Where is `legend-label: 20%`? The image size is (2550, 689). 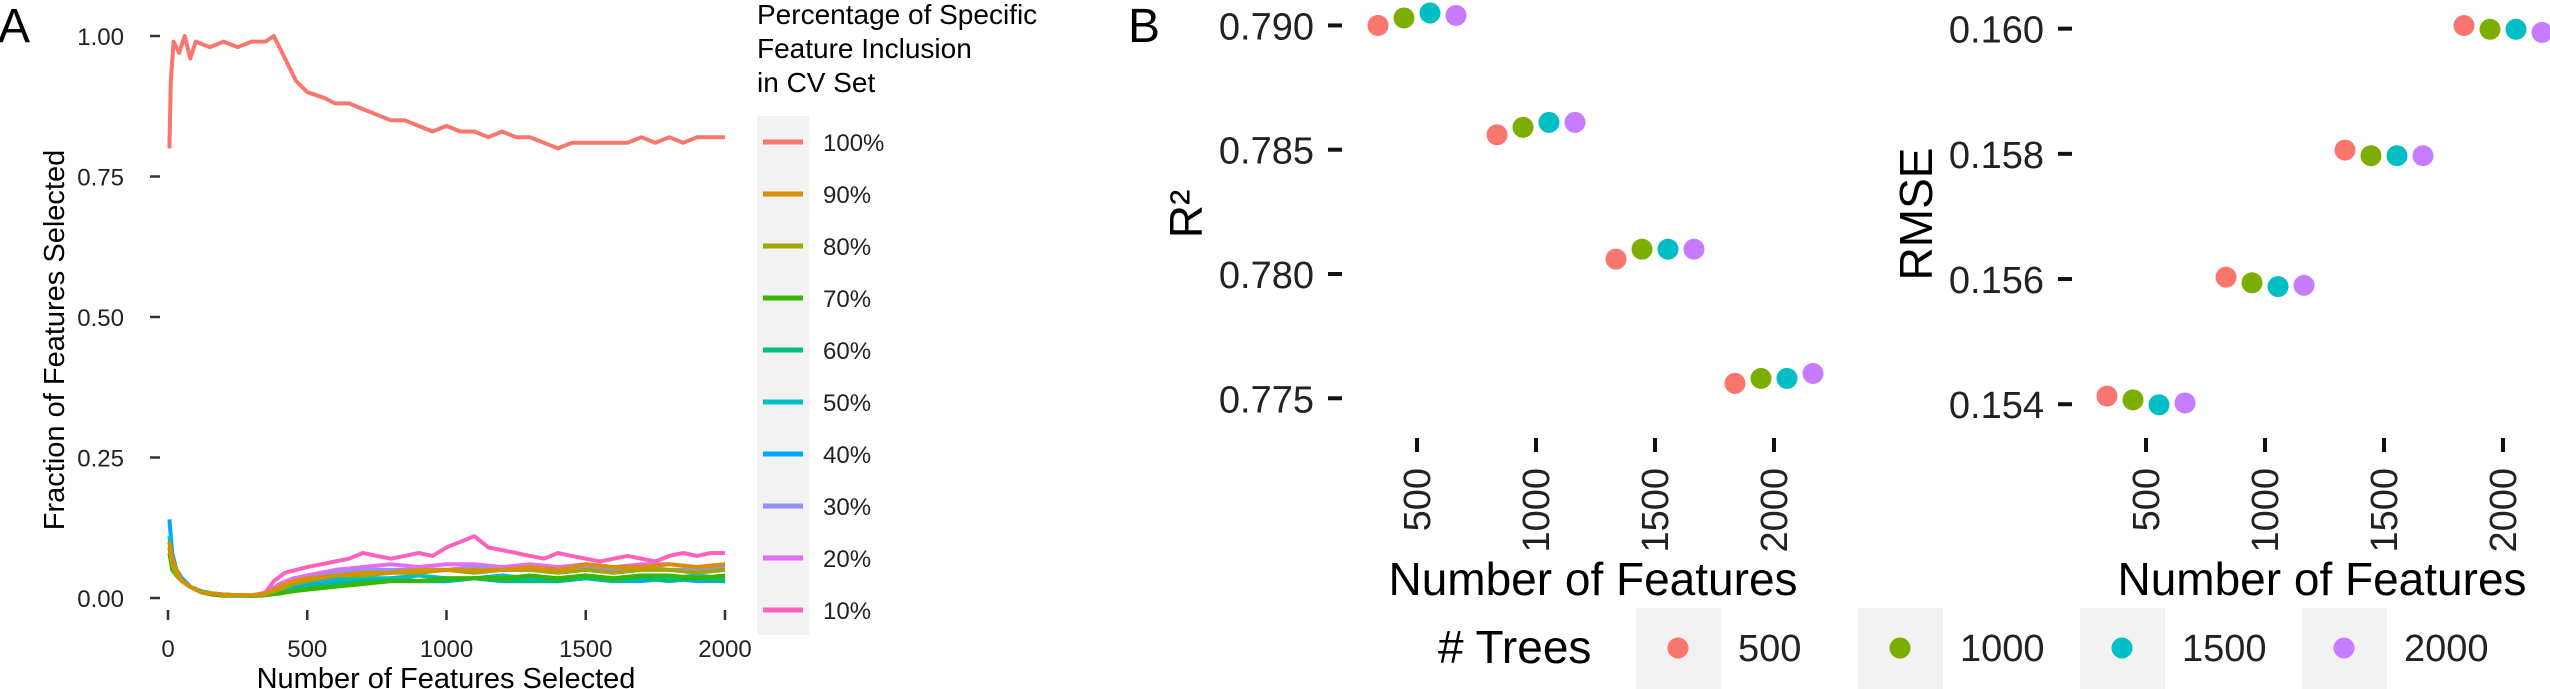 legend-label: 20% is located at coordinates (847, 559).